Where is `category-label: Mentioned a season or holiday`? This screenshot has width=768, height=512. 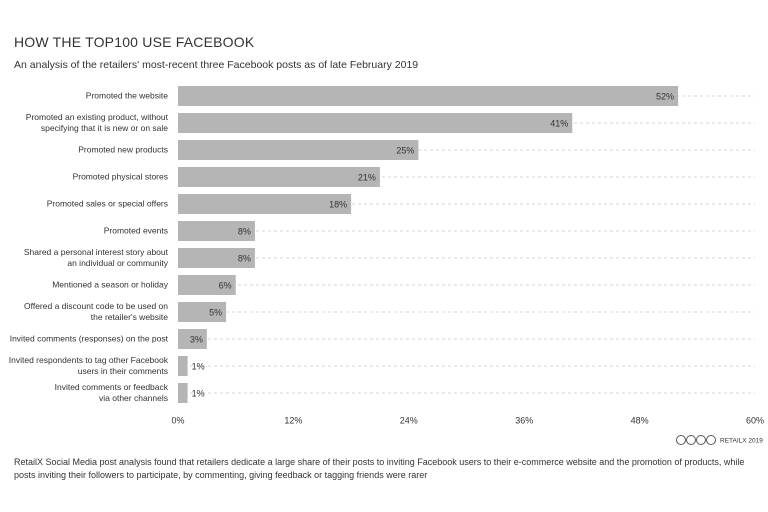
category-label: Mentioned a season or holiday is located at coordinates (110, 284).